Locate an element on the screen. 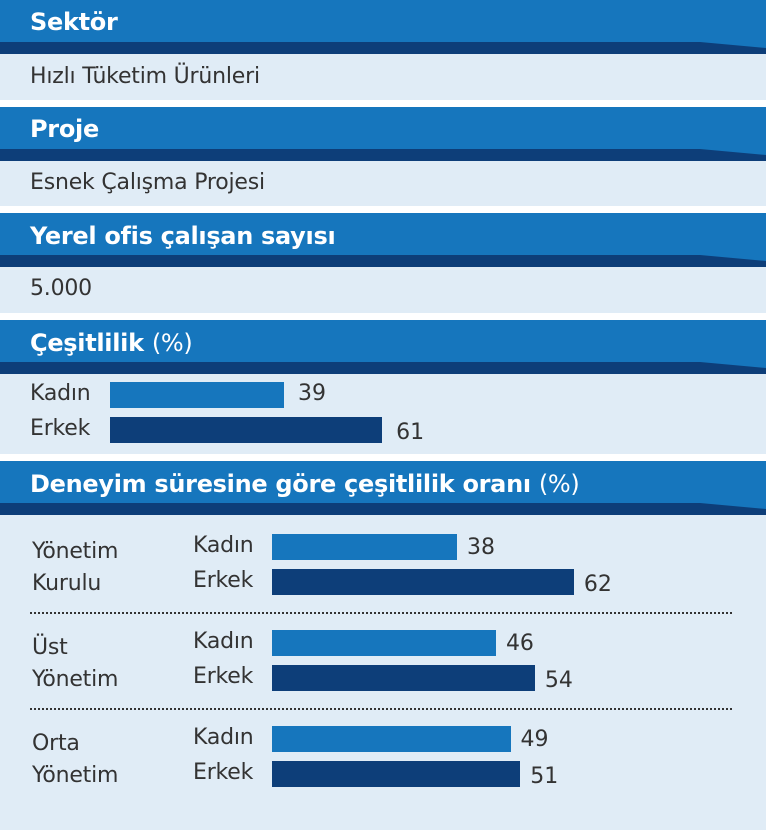 This screenshot has height=830, width=766. project-header: Proje is located at coordinates (383, 134).